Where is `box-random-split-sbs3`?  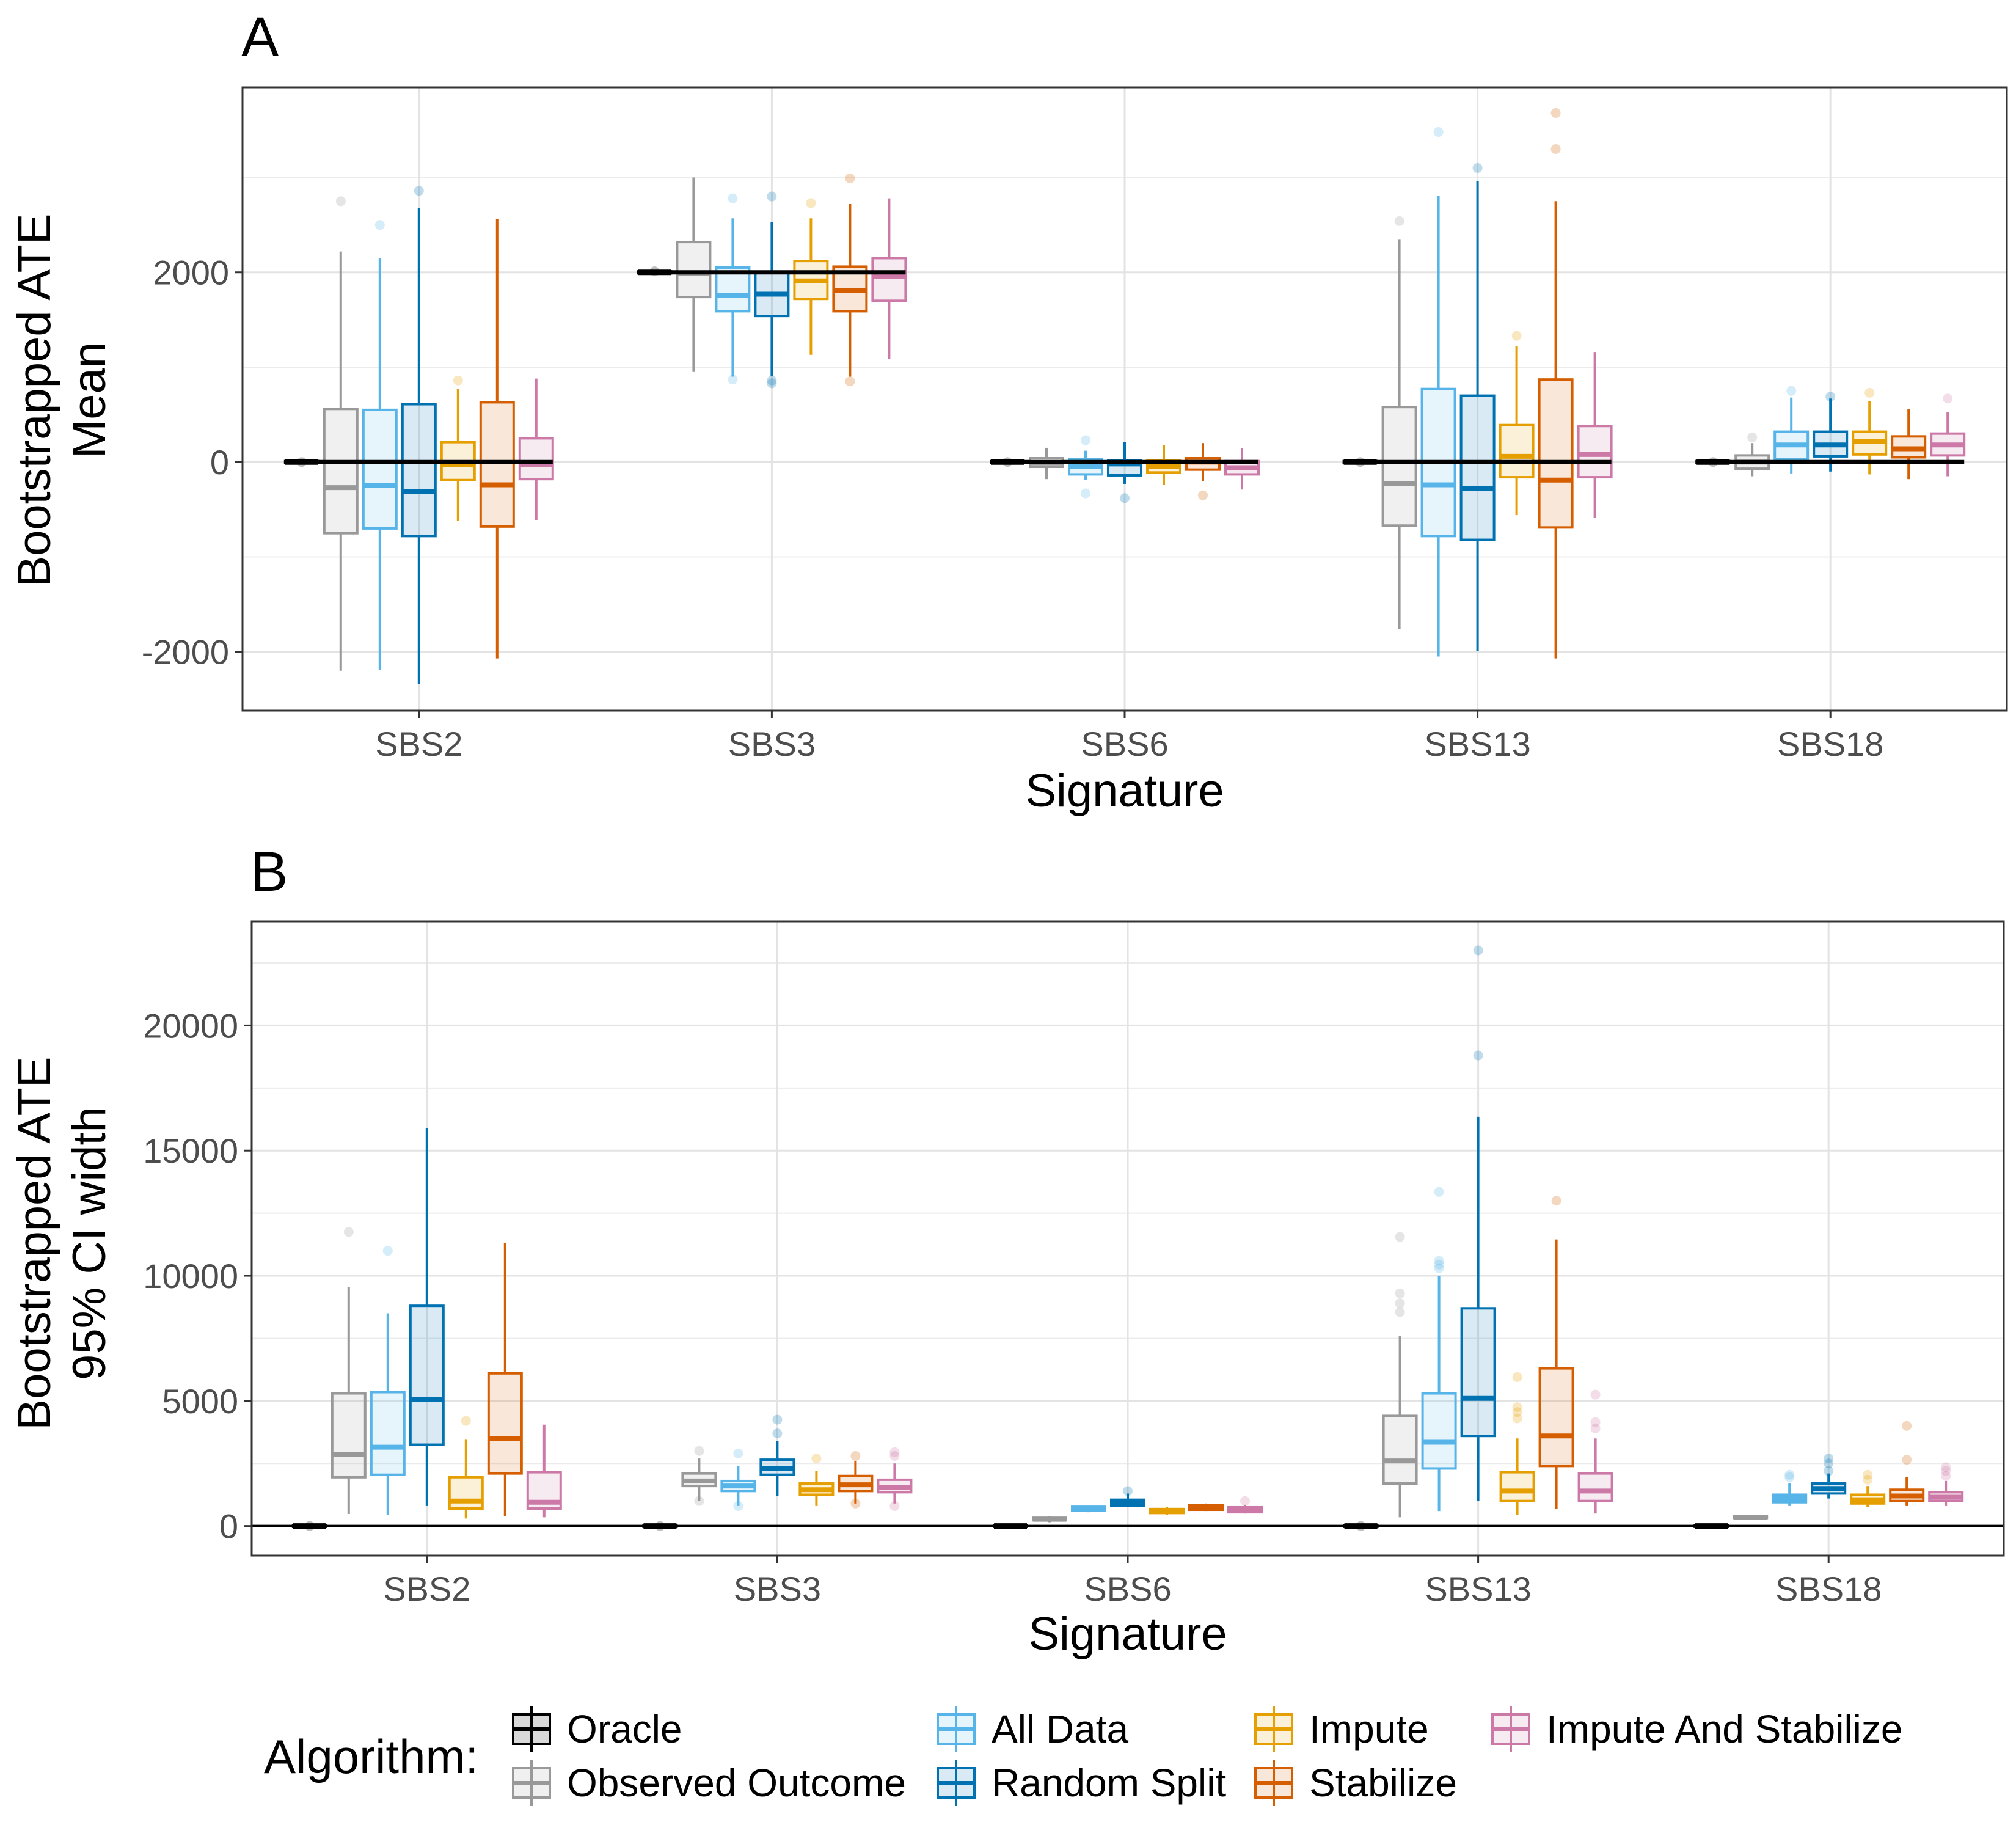
box-random-split-sbs3 is located at coordinates (777, 1455).